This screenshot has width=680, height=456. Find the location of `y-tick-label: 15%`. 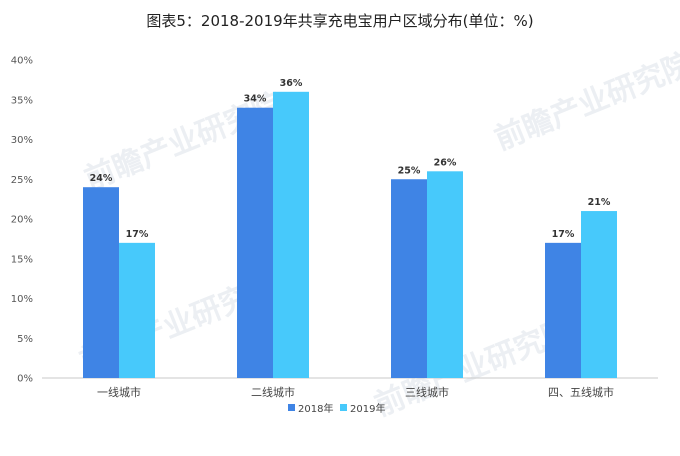

y-tick-label: 15% is located at coordinates (22, 259).